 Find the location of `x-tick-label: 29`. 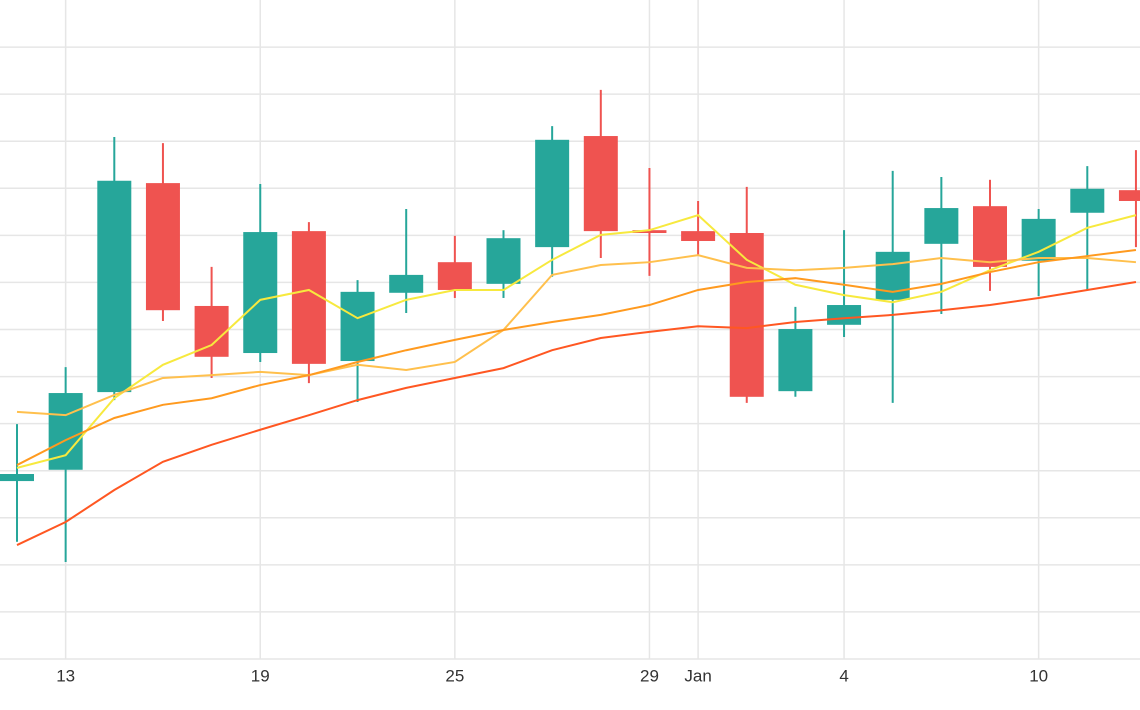

x-tick-label: 29 is located at coordinates (649, 675).